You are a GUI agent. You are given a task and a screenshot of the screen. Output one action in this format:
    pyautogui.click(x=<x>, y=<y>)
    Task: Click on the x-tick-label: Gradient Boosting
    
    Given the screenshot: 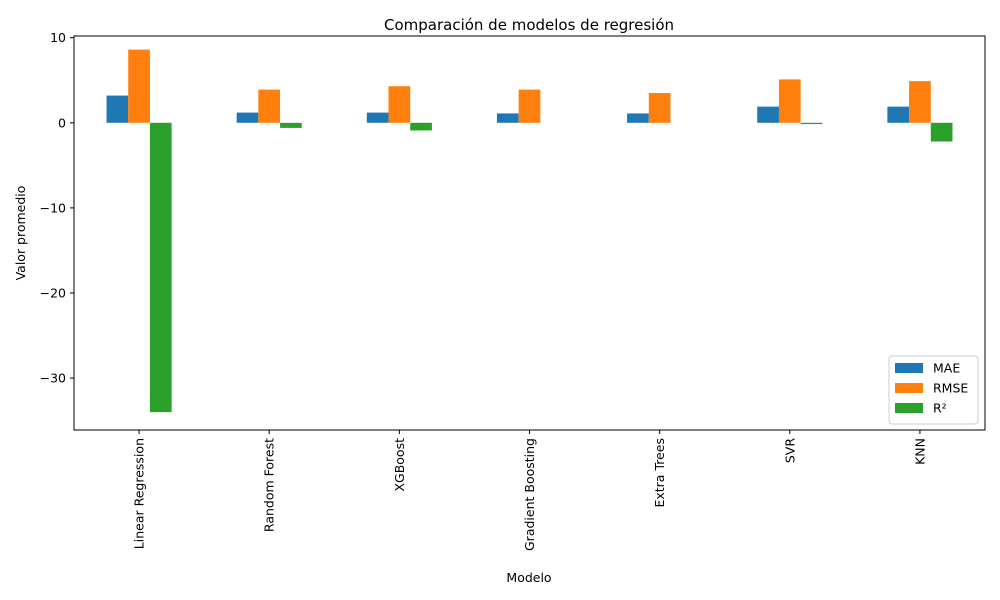 What is the action you would take?
    pyautogui.click(x=529, y=494)
    